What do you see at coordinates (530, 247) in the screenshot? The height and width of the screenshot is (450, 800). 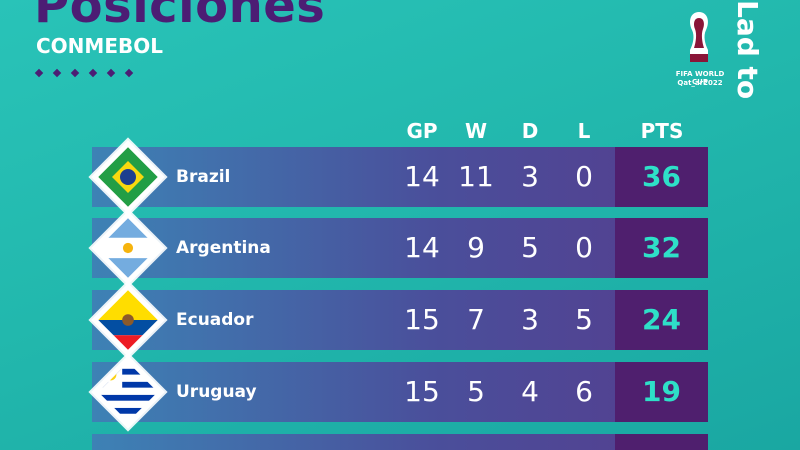 I see `stat-d: 5` at bounding box center [530, 247].